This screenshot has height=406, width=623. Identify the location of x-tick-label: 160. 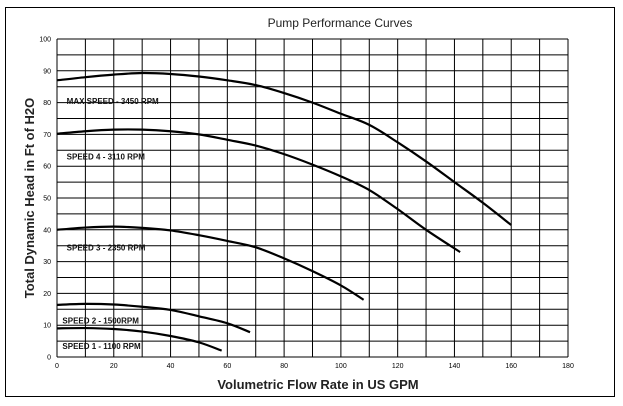
(511, 366).